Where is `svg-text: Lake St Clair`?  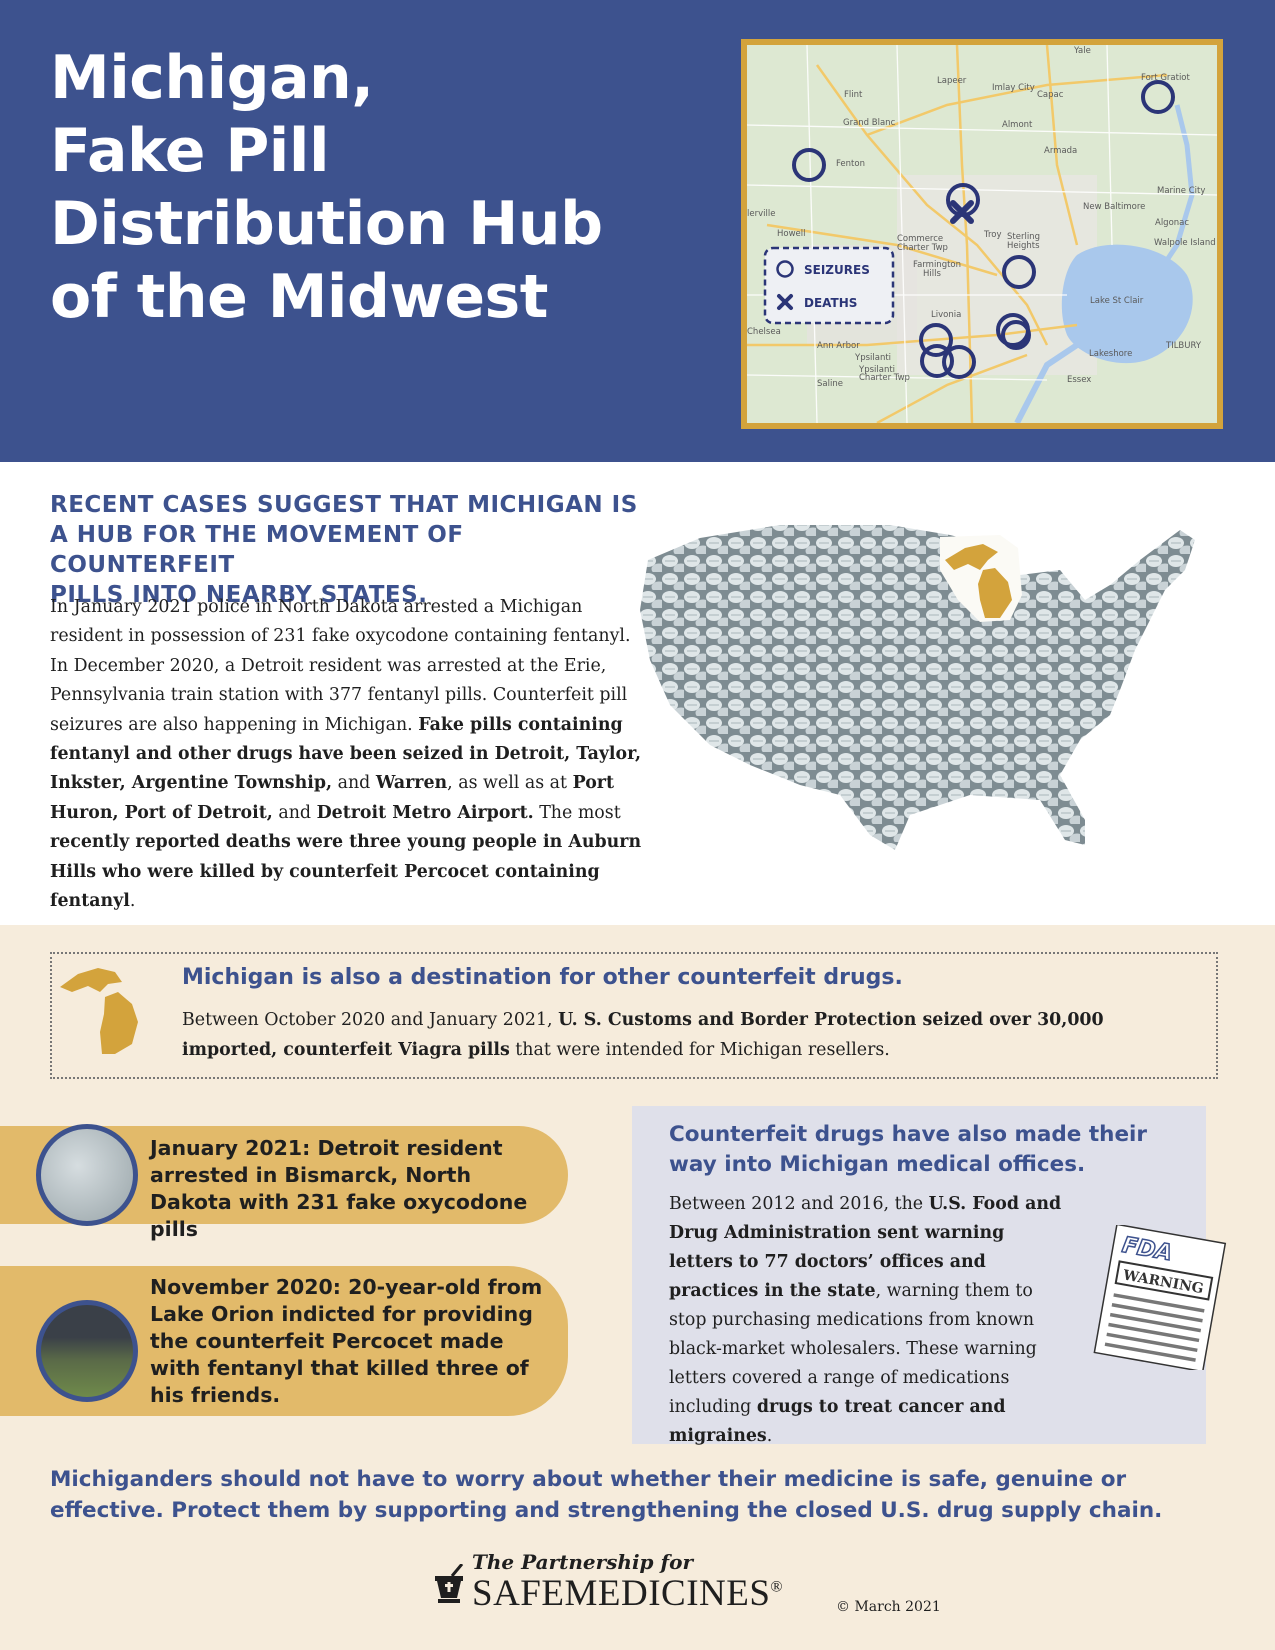
svg-text: Lake St Clair is located at coordinates (1117, 301).